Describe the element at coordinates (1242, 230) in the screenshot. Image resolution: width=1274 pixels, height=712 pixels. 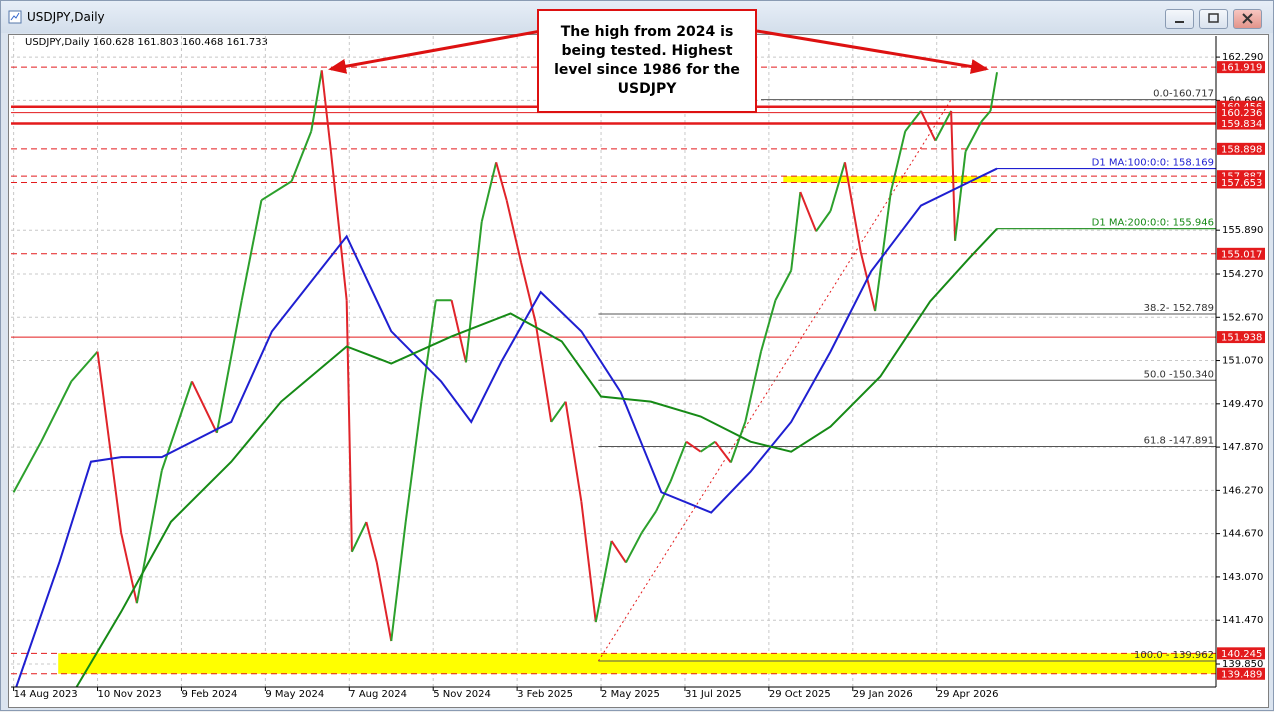
I see `y-tick-label: 155.890` at that location.